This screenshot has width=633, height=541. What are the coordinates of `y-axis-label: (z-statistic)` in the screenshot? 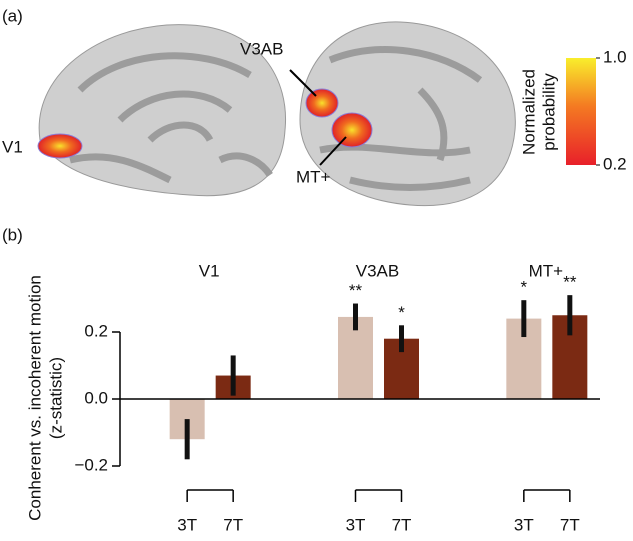 It's located at (55, 398).